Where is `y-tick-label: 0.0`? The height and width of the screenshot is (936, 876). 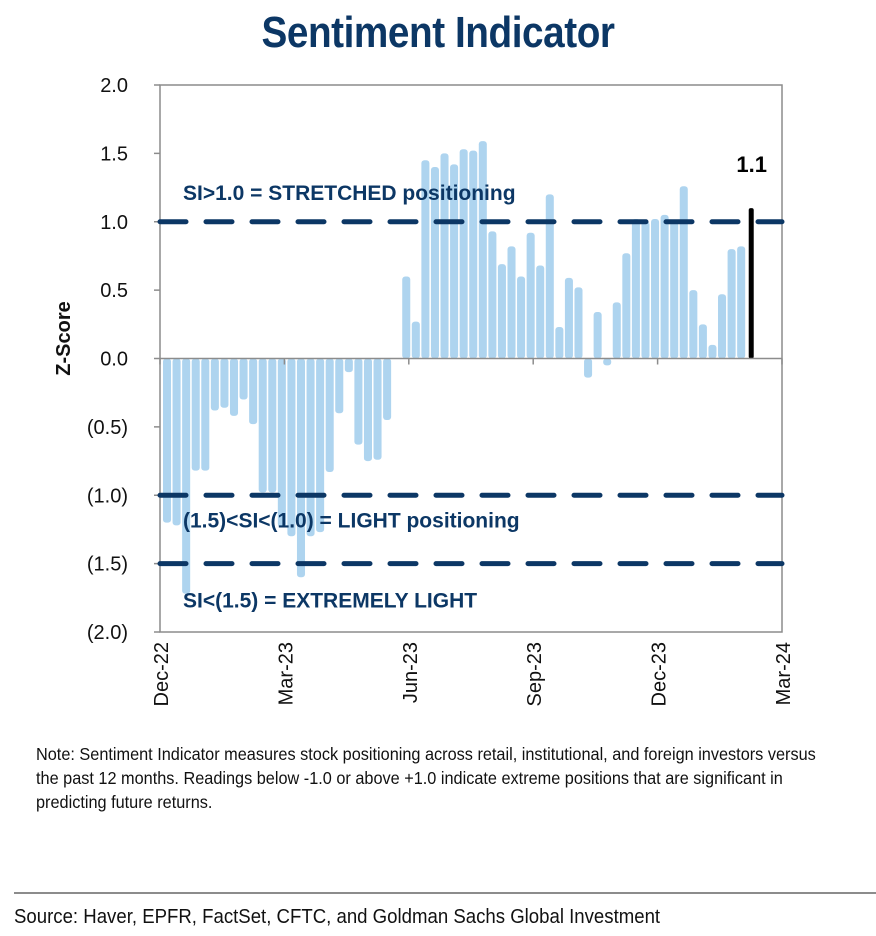
y-tick-label: 0.0 is located at coordinates (114, 360).